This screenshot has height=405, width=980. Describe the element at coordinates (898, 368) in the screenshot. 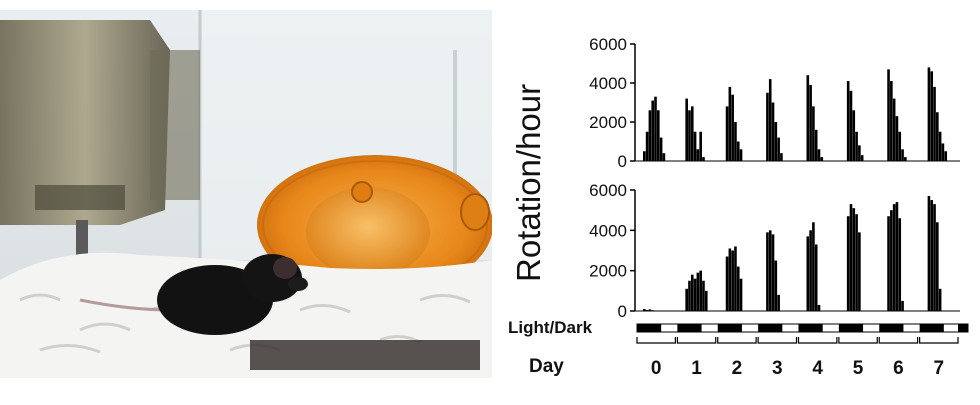

I see `day-label: 6` at that location.